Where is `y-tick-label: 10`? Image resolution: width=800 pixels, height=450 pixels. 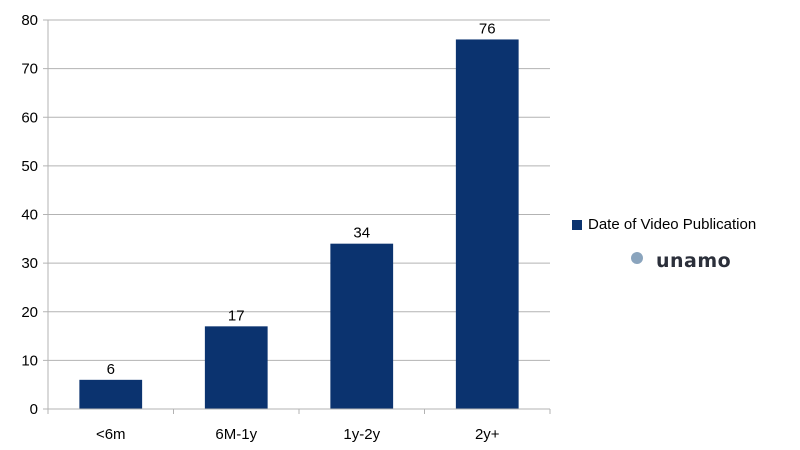 y-tick-label: 10 is located at coordinates (29, 360).